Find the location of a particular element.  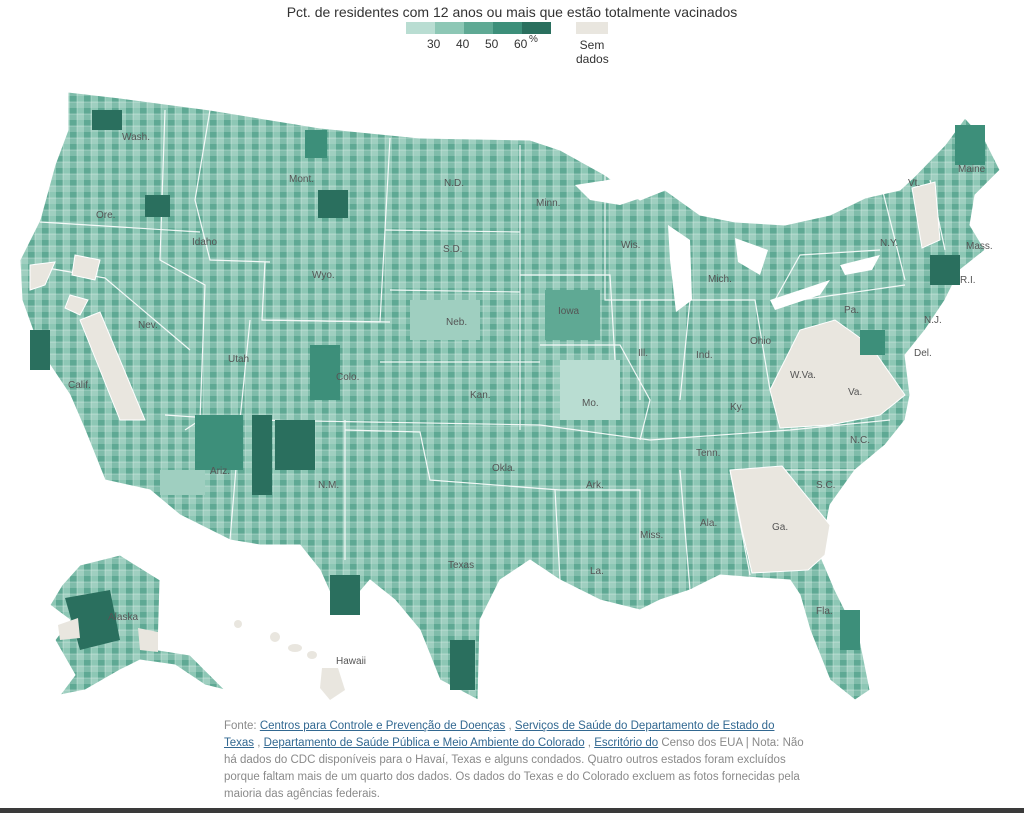

no-data-label: Sem is located at coordinates (592, 45).